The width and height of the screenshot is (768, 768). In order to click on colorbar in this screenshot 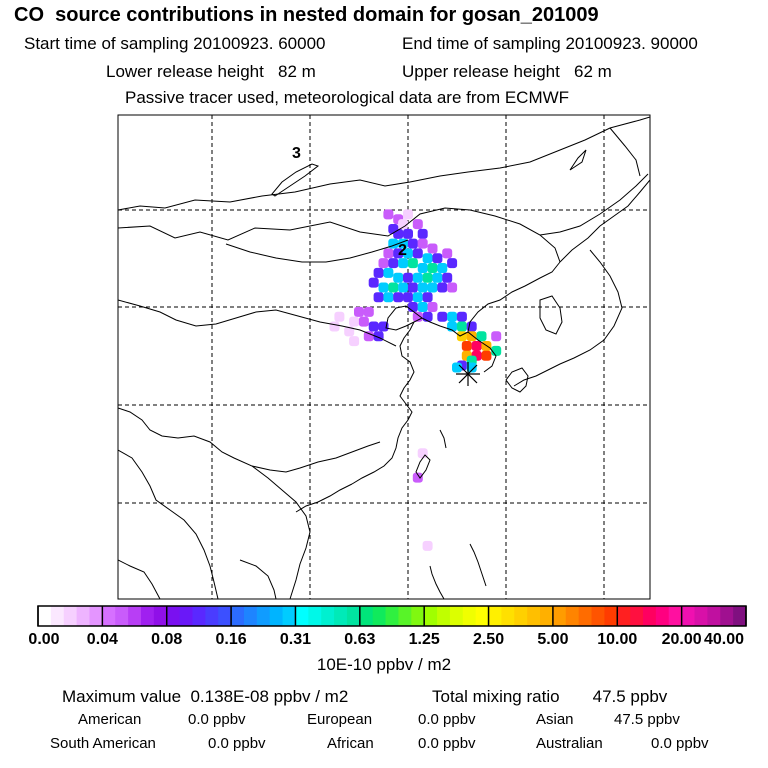, I will do `click(392, 616)`.